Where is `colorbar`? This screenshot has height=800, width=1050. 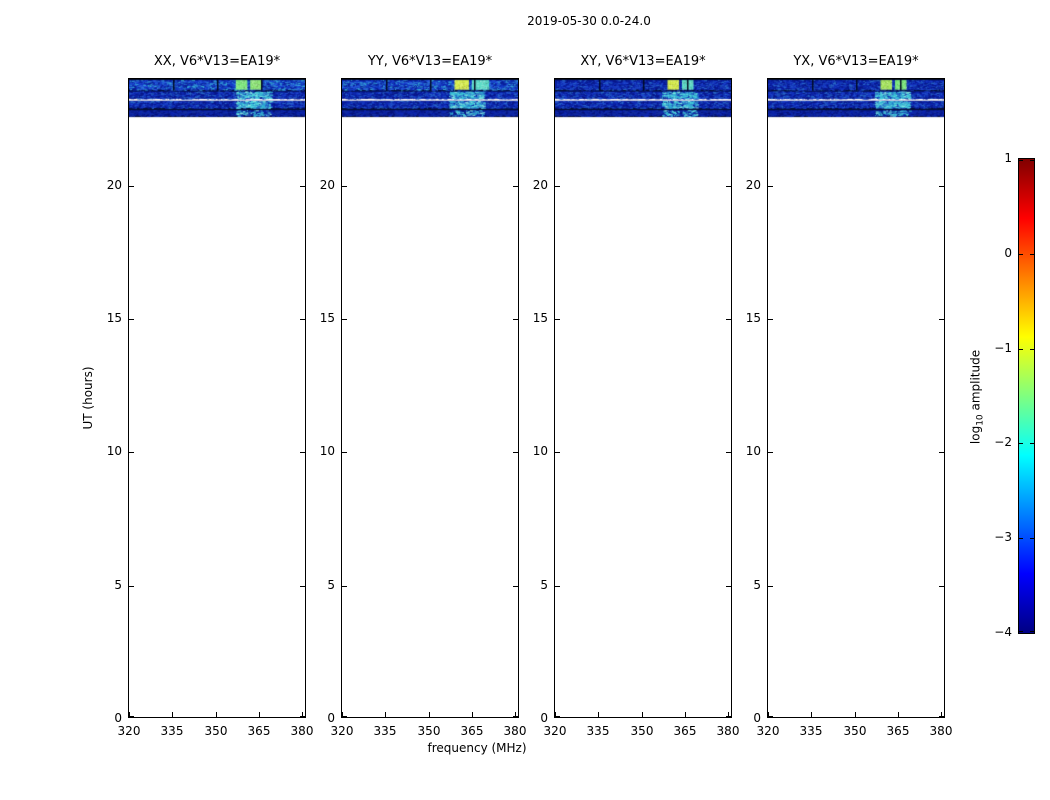 colorbar is located at coordinates (1026, 396).